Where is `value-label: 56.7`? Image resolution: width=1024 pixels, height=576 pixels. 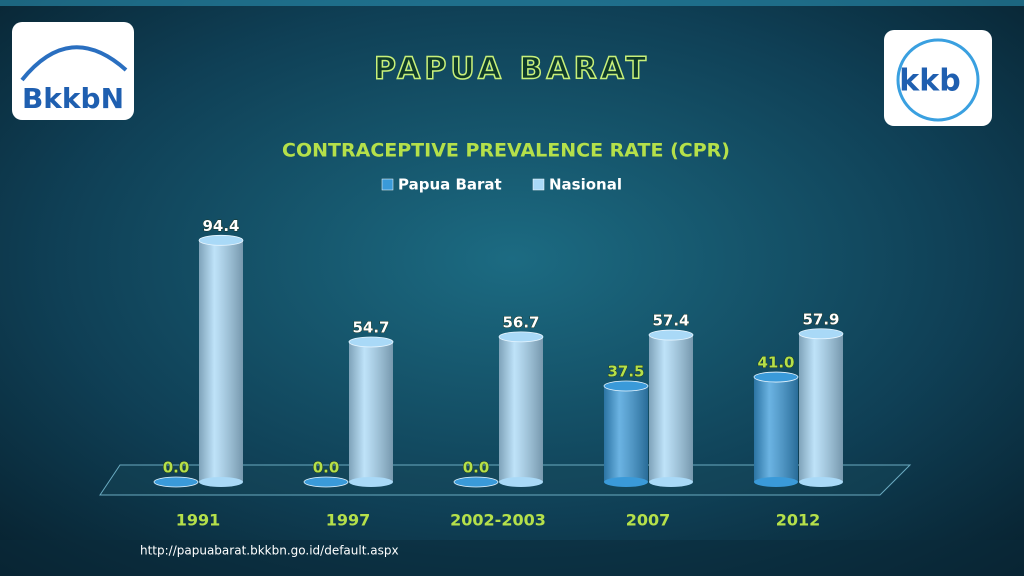
value-label: 56.7 is located at coordinates (520, 322).